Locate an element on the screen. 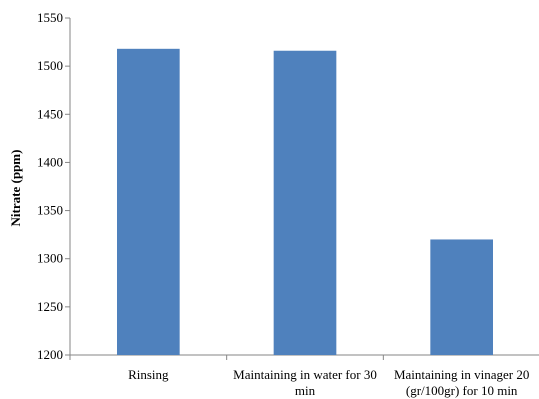 This screenshot has height=399, width=539. y-tick-label: 1250 is located at coordinates (50, 306).